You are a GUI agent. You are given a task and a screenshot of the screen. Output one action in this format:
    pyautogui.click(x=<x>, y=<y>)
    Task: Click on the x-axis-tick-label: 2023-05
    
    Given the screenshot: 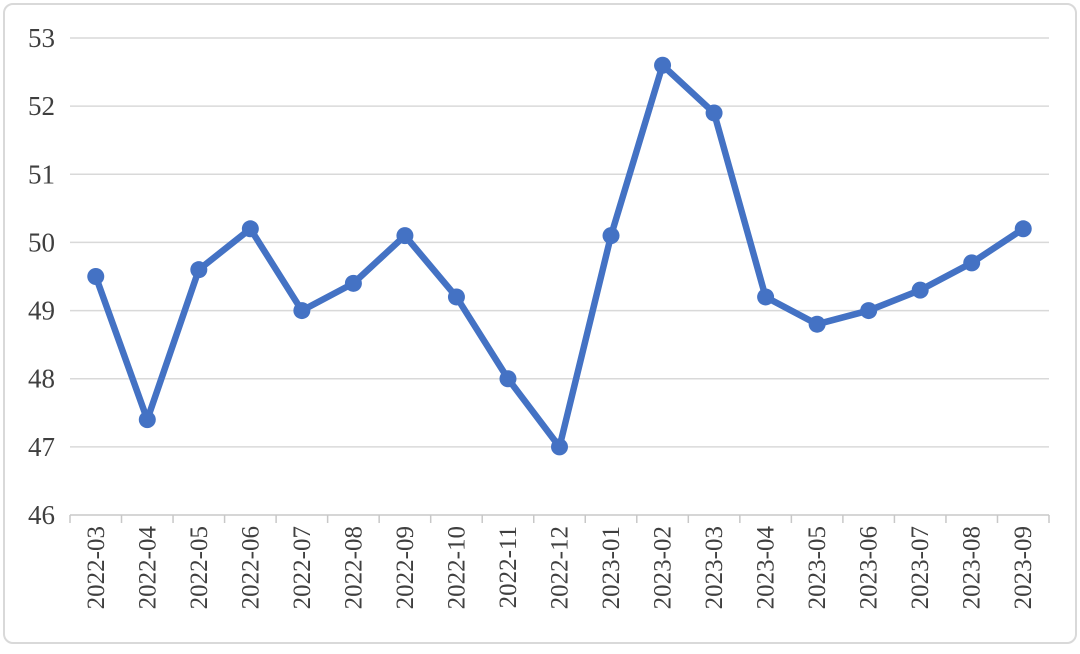 What is the action you would take?
    pyautogui.click(x=817, y=567)
    